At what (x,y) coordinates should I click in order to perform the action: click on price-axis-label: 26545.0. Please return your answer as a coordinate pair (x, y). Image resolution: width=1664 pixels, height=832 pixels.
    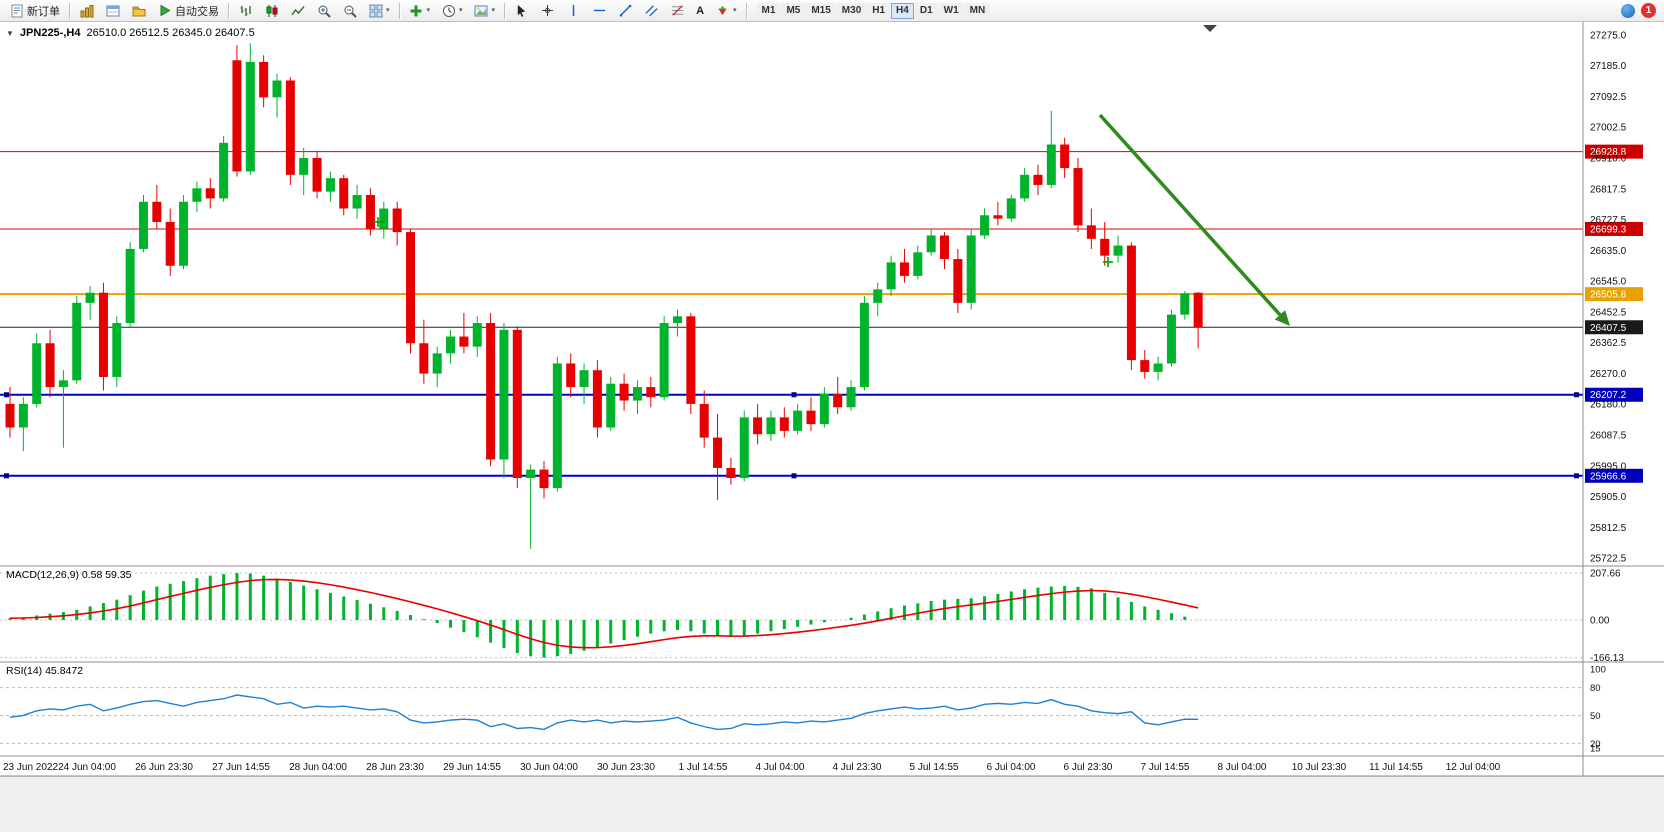
    Looking at the image, I should click on (1608, 281).